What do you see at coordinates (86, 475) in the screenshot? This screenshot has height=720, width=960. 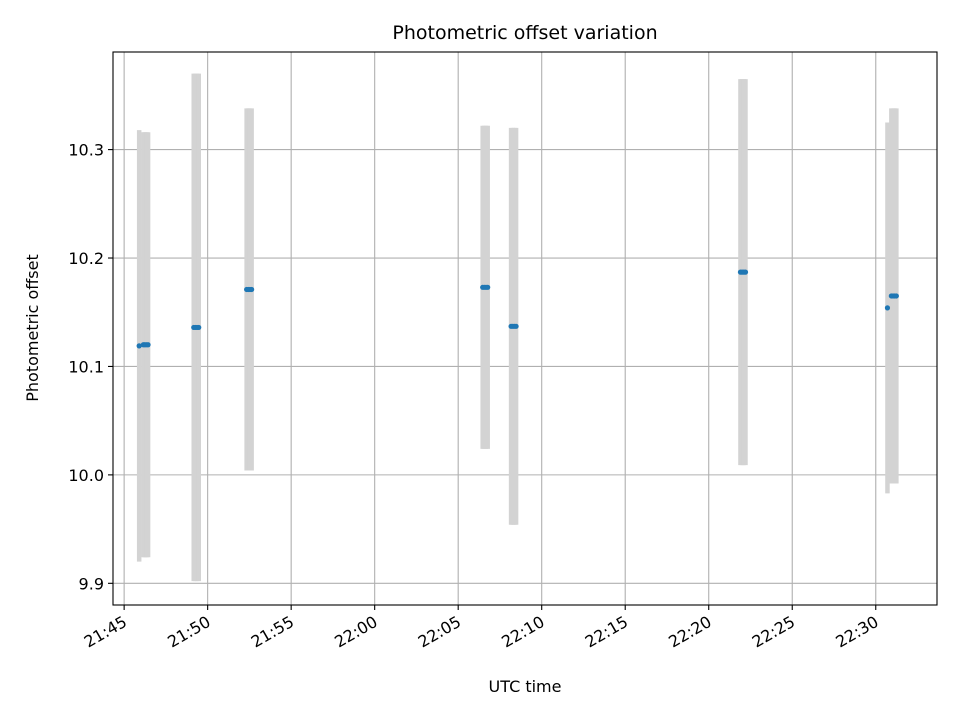 I see `y-tick-label: 10.0` at bounding box center [86, 475].